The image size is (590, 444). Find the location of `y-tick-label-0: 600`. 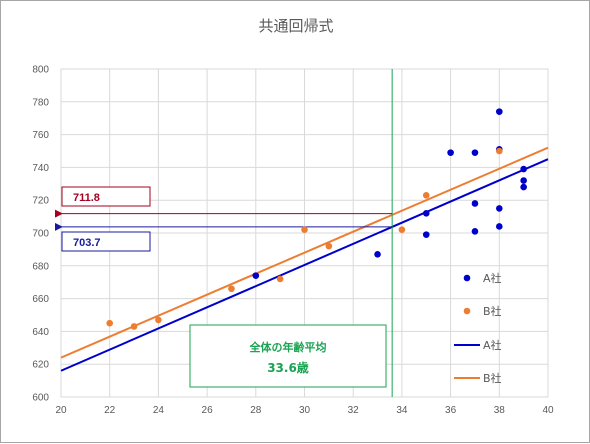

y-tick-label-0: 600 is located at coordinates (40, 398).